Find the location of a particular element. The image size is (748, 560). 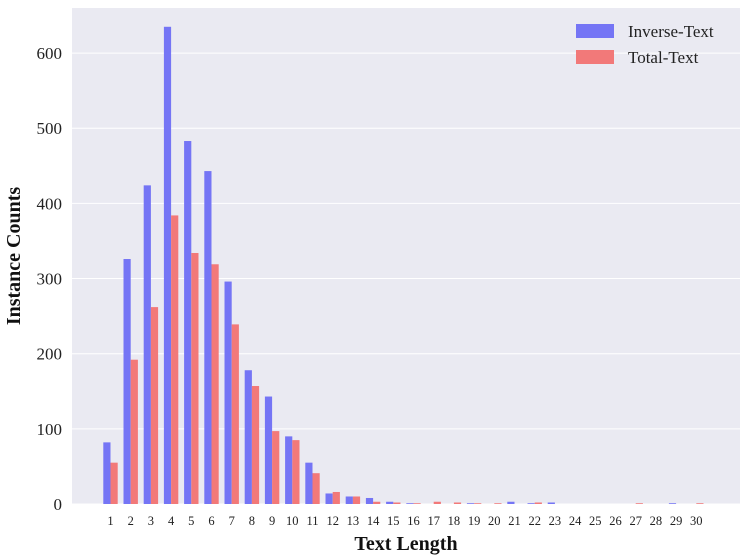

x-tick-label: 25 is located at coordinates (595, 521).